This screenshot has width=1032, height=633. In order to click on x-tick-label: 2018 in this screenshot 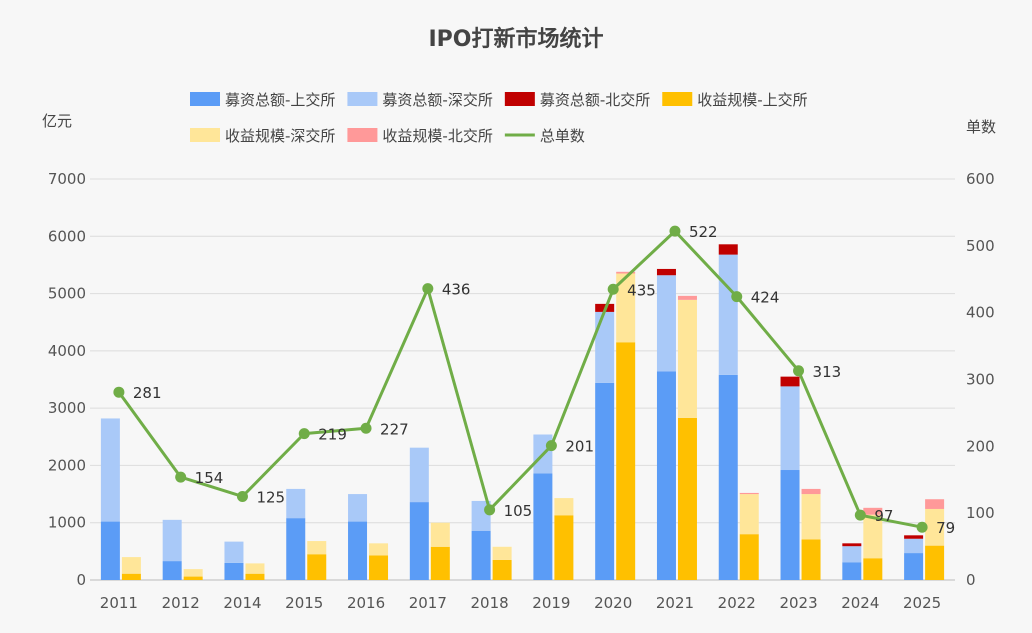, I will do `click(490, 603)`.